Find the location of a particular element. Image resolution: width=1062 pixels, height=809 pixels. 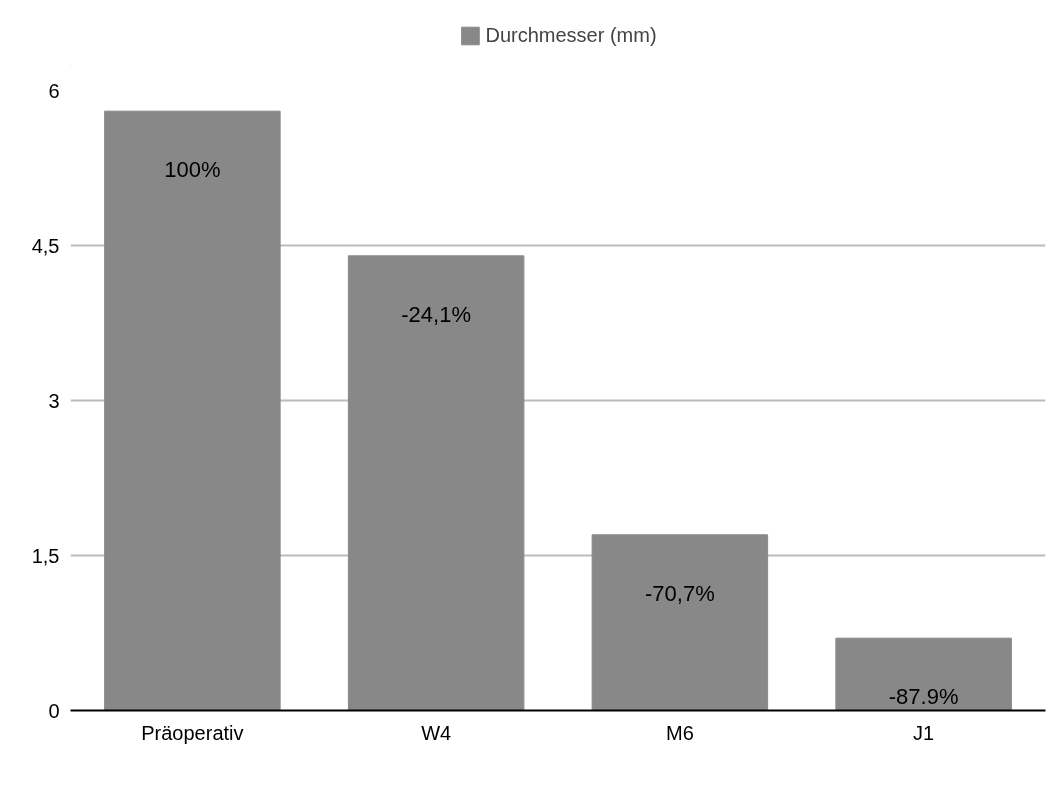

x-tick-label: J1 is located at coordinates (924, 732).